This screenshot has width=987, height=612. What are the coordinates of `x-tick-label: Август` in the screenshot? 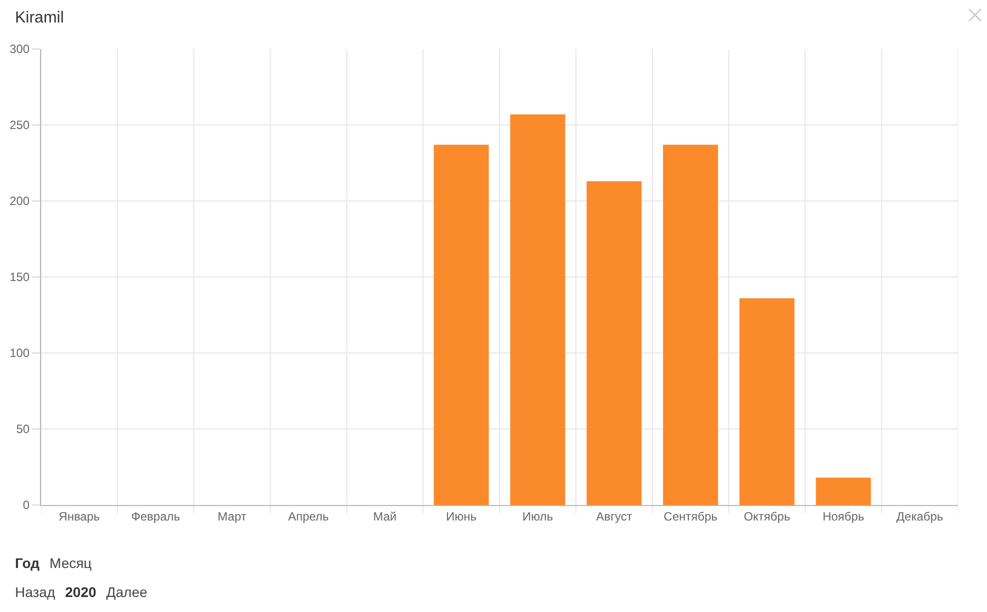 It's located at (614, 516).